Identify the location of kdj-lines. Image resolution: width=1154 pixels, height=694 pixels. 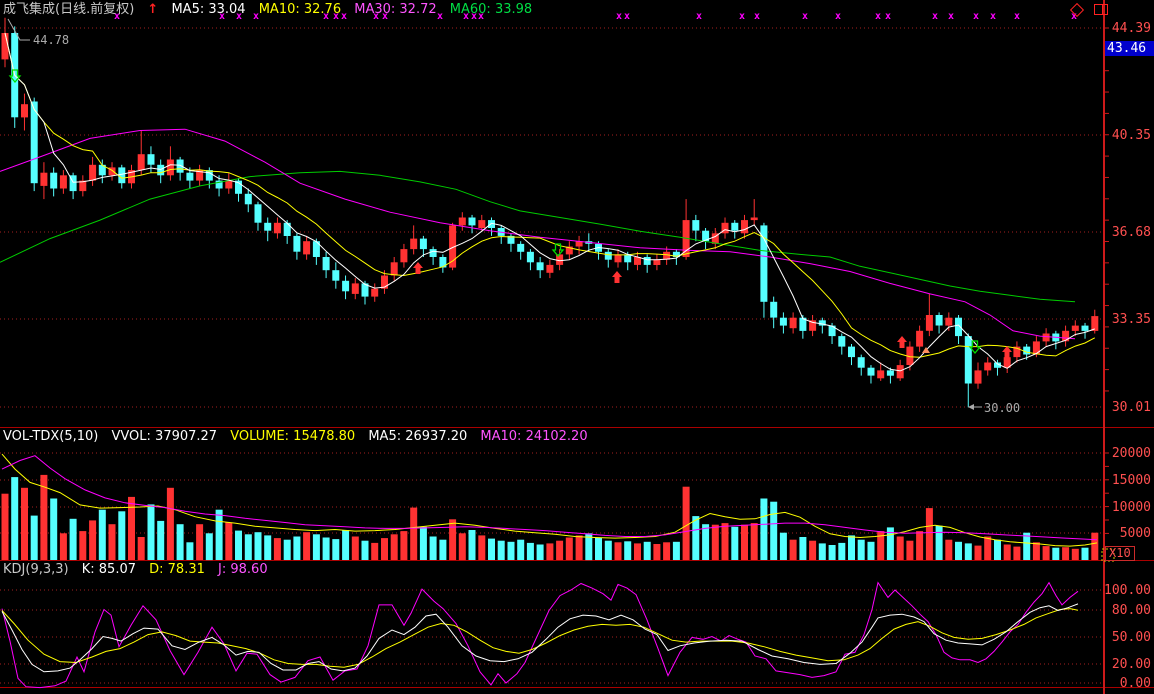
(540, 635).